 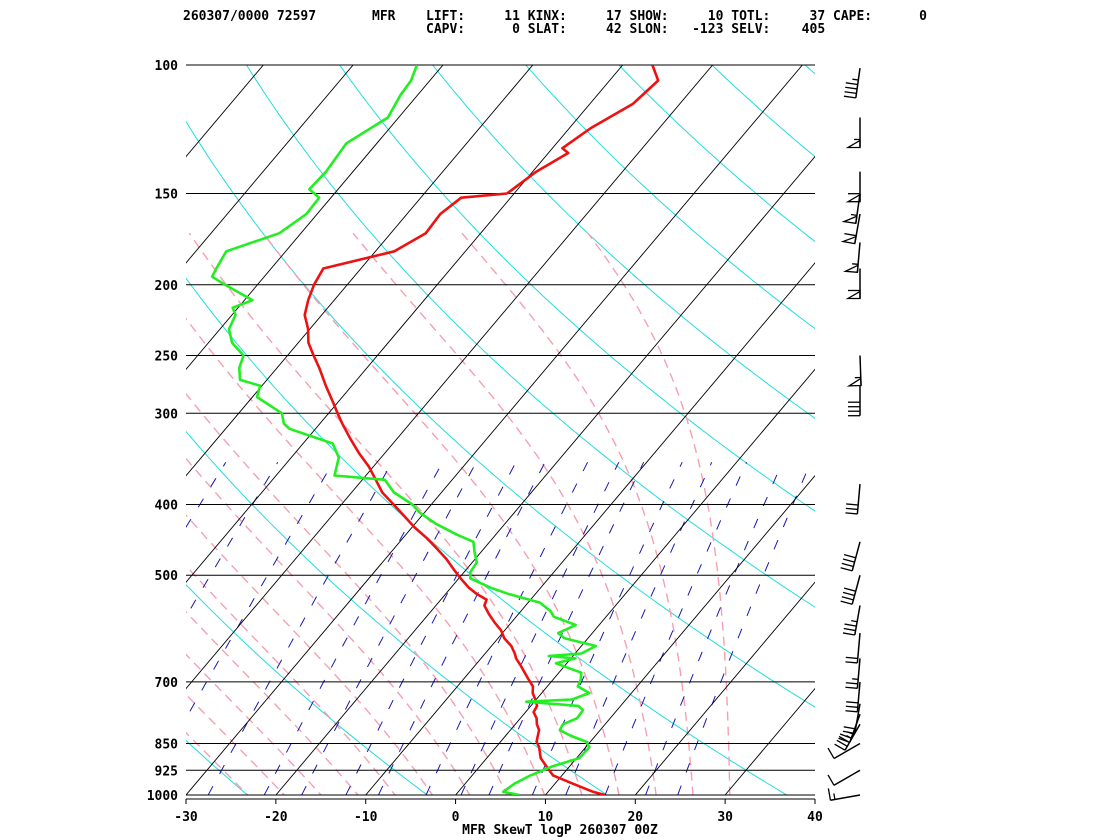 What do you see at coordinates (626, 29) in the screenshot?
I see `header-indices-line2: CAPV: 0 SLAT: 42 SLON: -123 SELV: 405` at bounding box center [626, 29].